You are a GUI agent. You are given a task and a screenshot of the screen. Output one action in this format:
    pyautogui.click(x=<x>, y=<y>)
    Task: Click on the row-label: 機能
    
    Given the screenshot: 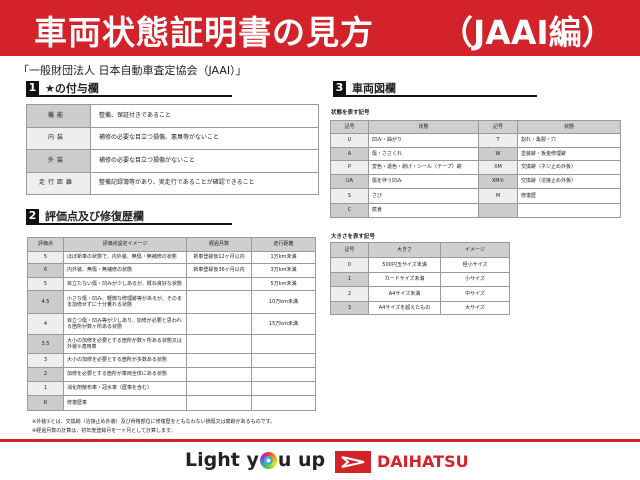 What is the action you would take?
    pyautogui.click(x=58, y=116)
    